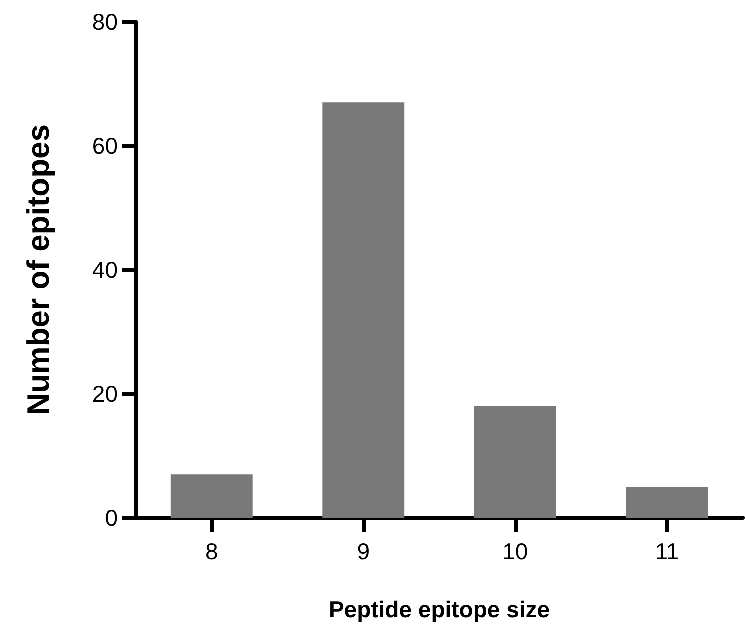  What do you see at coordinates (111, 518) in the screenshot?
I see `y-tick-label: 0` at bounding box center [111, 518].